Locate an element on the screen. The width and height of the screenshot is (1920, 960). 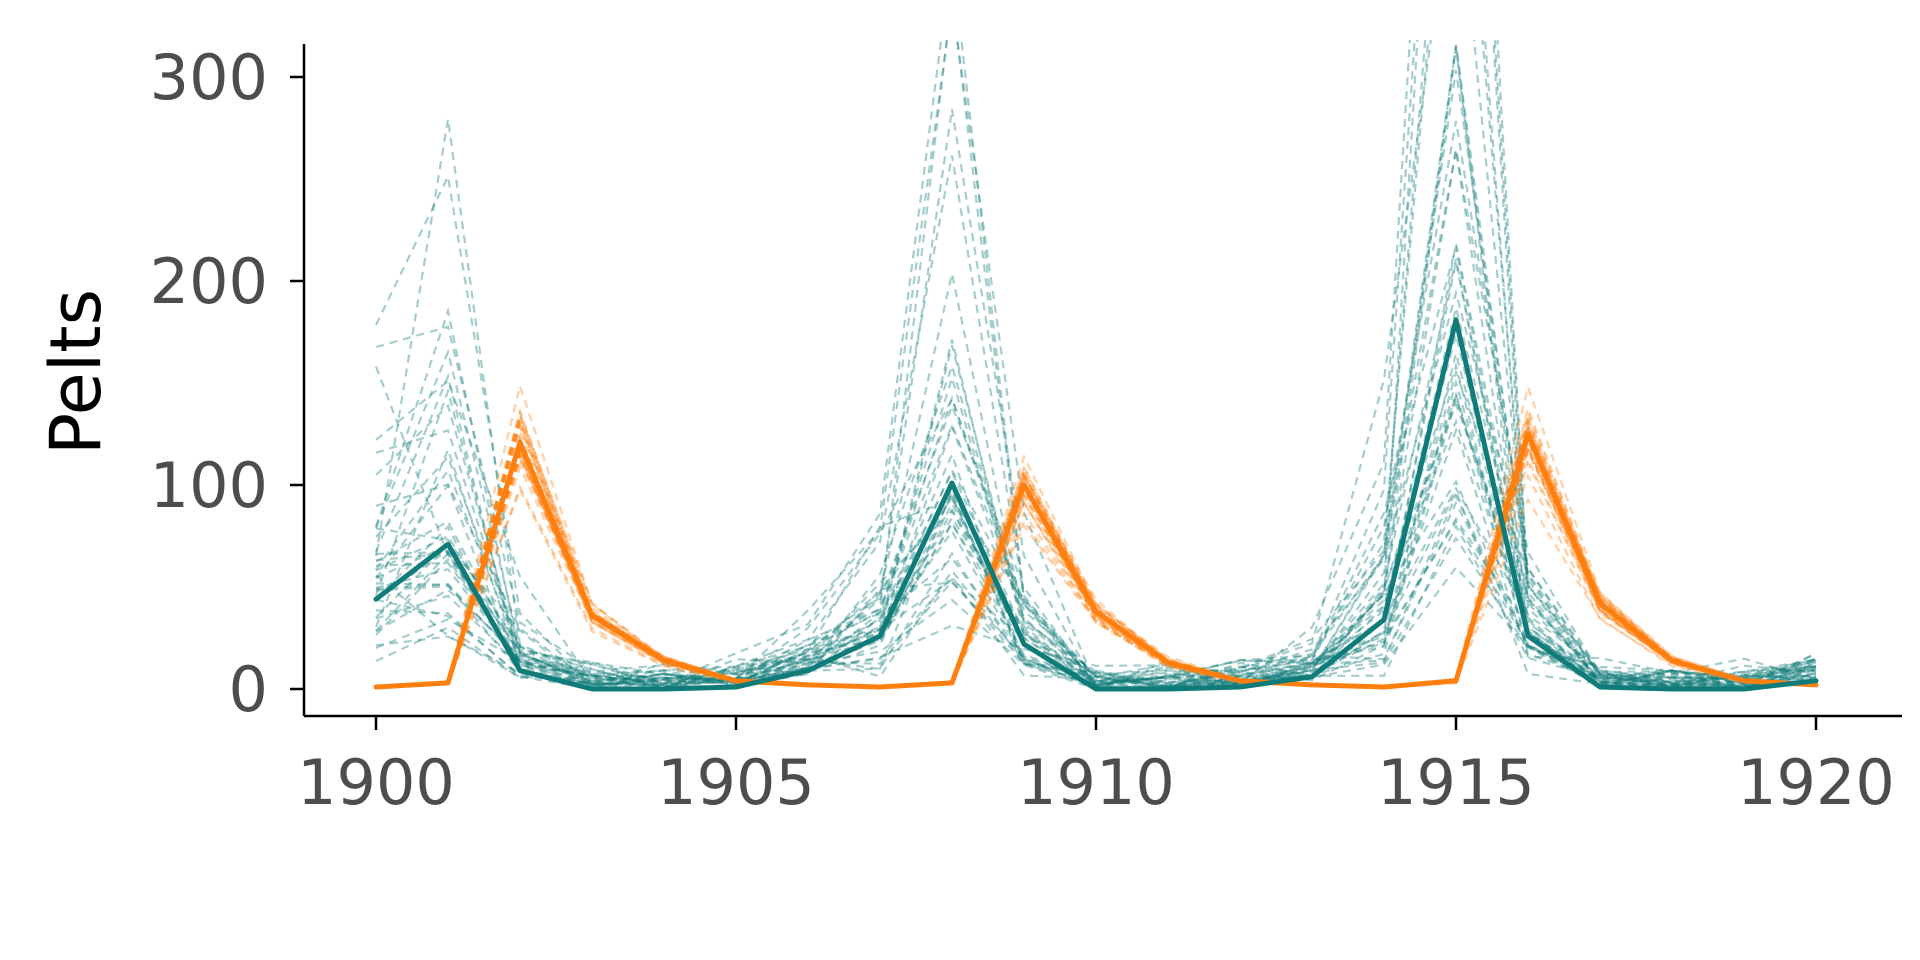
y-tick-label: 200 is located at coordinates (209, 281).